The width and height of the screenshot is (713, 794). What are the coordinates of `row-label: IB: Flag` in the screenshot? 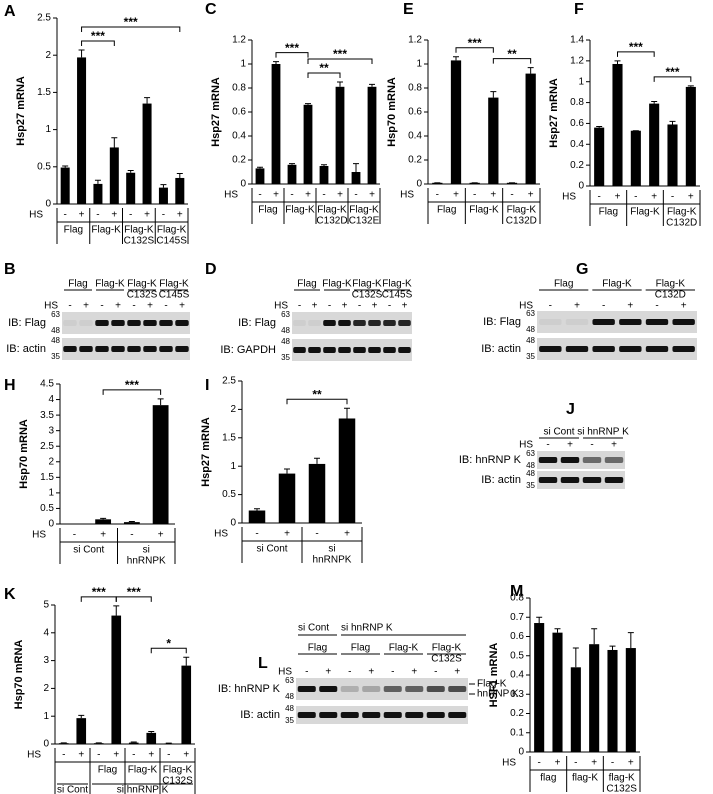 It's located at (27, 323).